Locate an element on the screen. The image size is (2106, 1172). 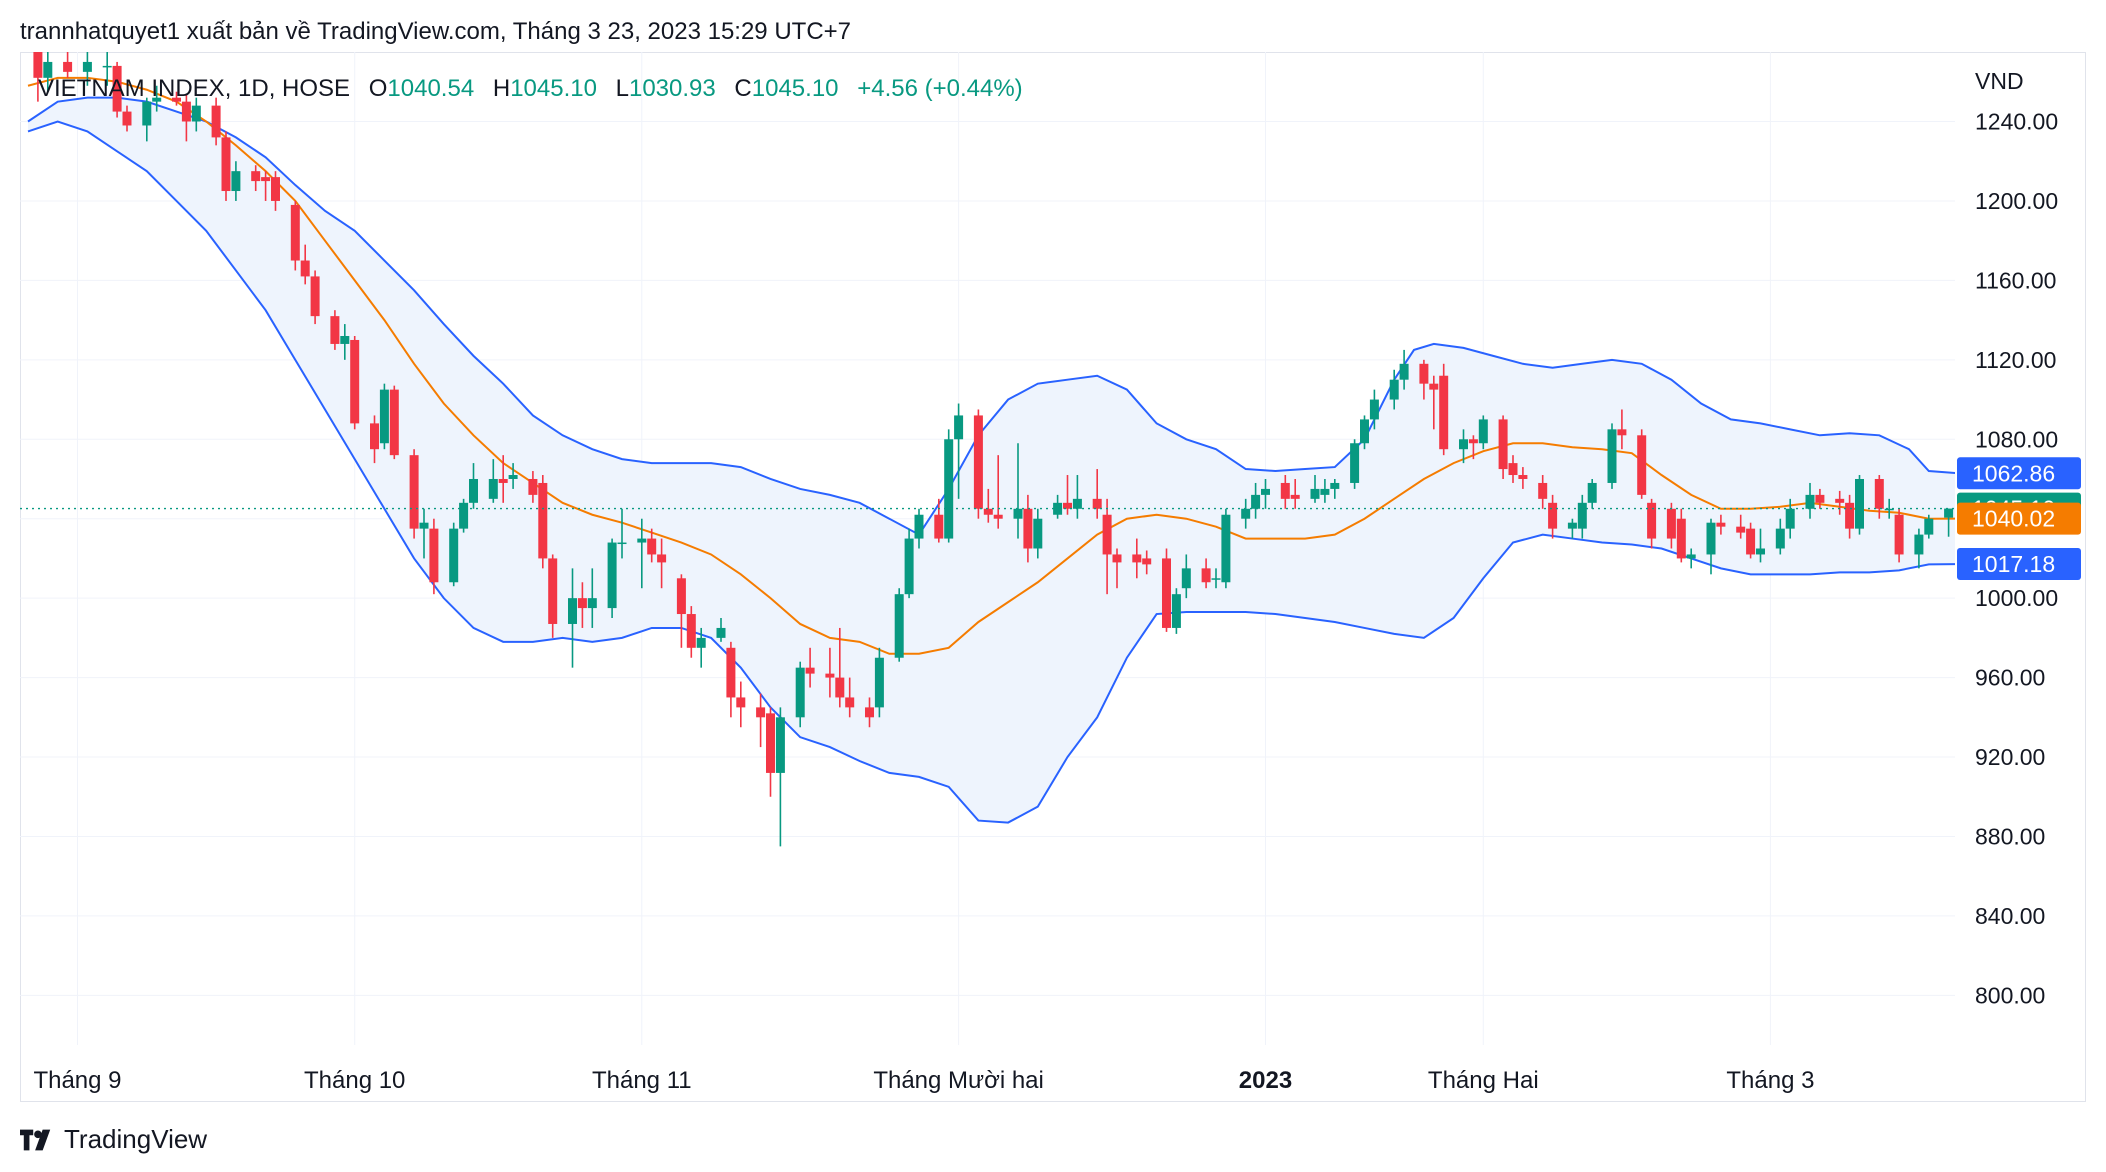
close-label: C is located at coordinates (743, 88).